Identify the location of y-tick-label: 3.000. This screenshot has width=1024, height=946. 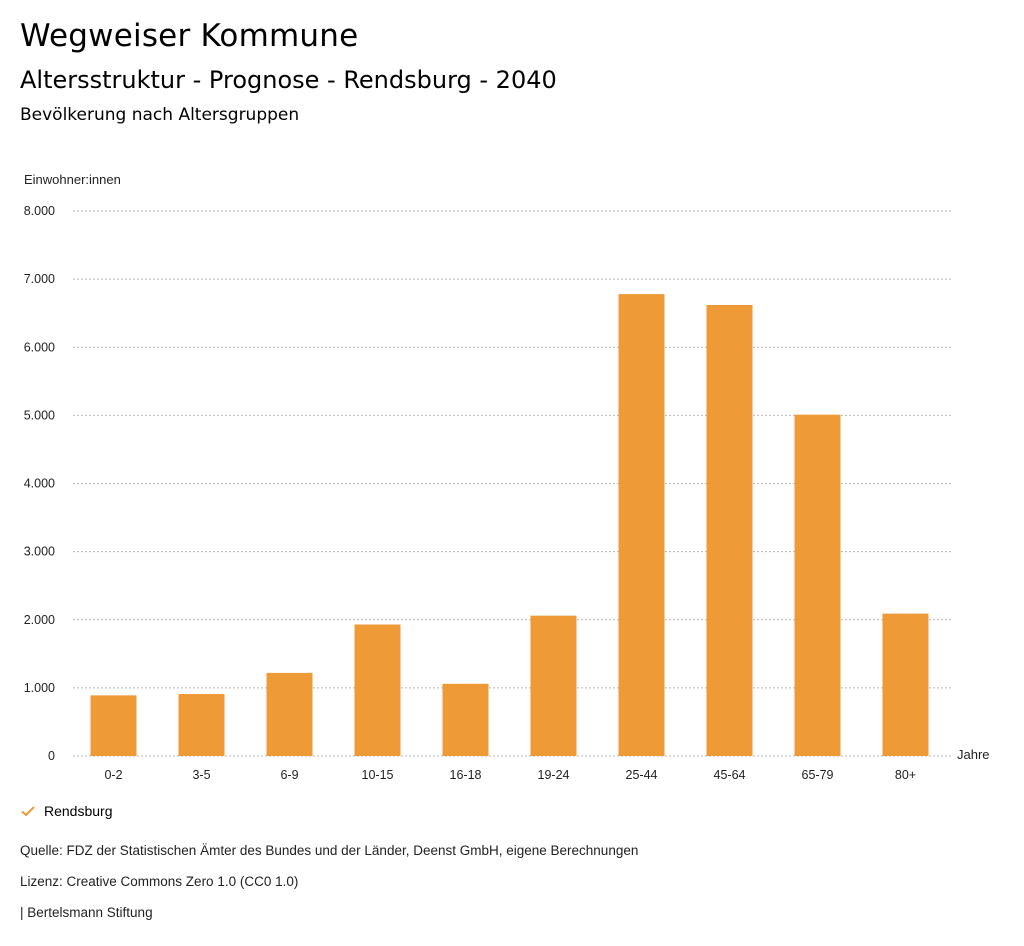
(39, 552).